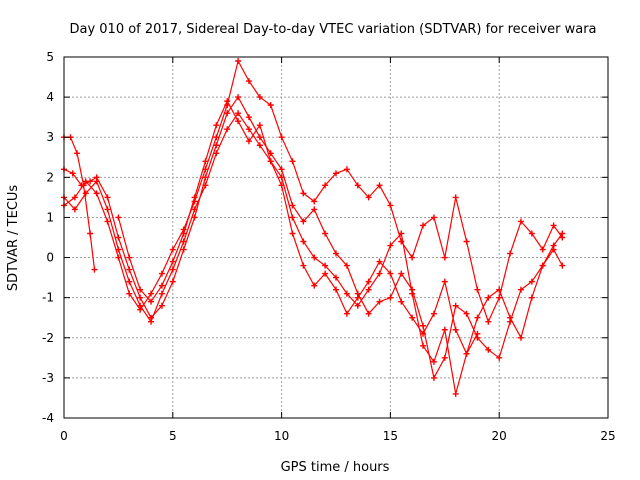  I want to click on y-tick-label: 0, so click(50, 258).